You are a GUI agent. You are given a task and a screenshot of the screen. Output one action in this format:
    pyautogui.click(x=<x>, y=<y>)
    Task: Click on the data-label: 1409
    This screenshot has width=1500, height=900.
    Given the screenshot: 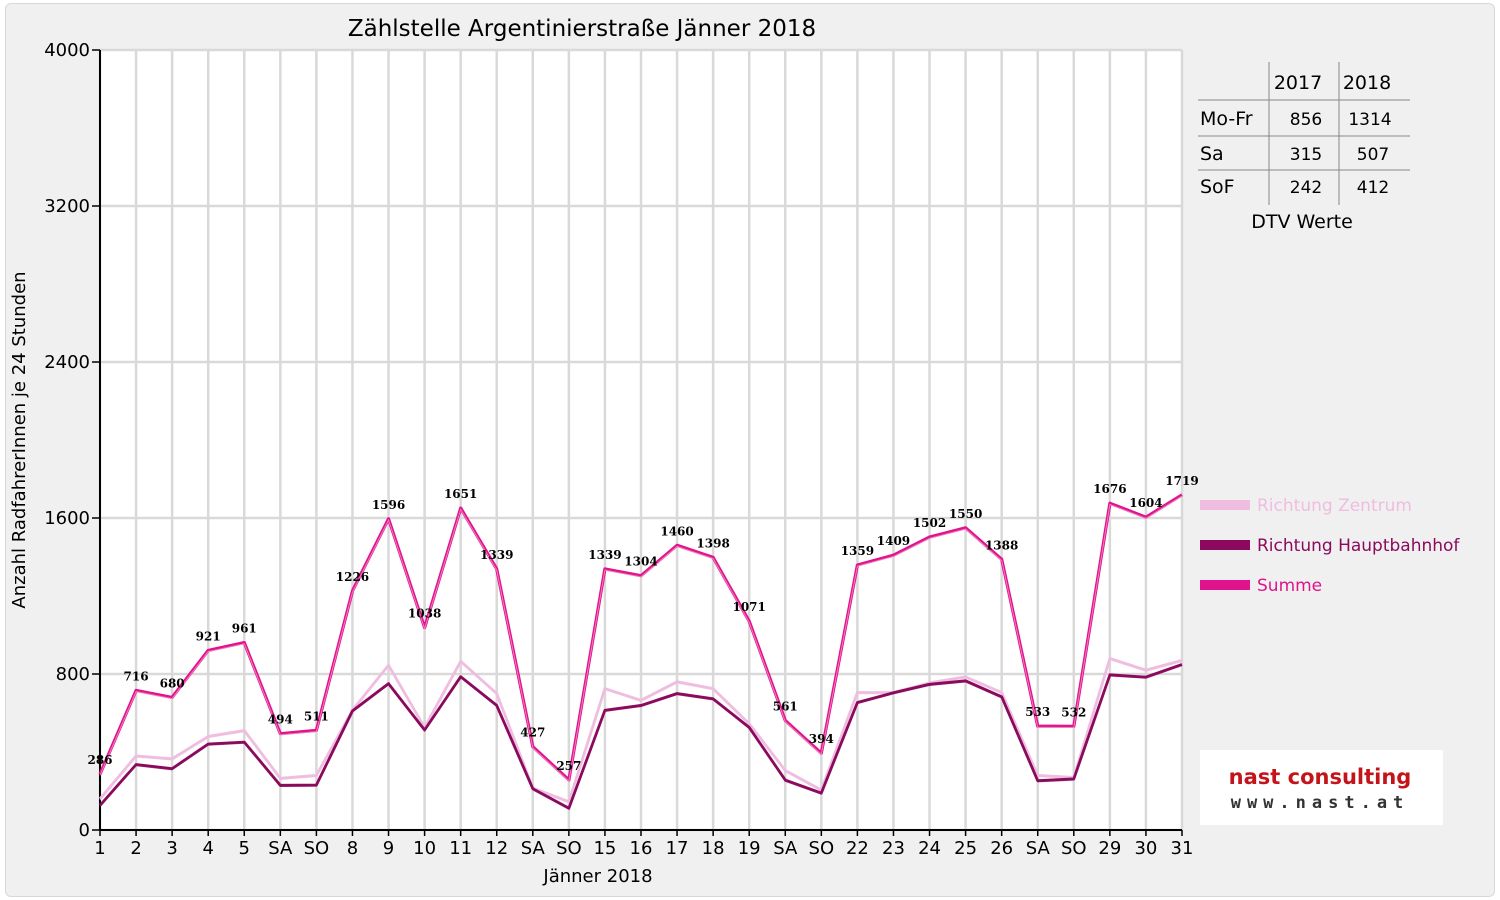 What is the action you would take?
    pyautogui.click(x=893, y=541)
    